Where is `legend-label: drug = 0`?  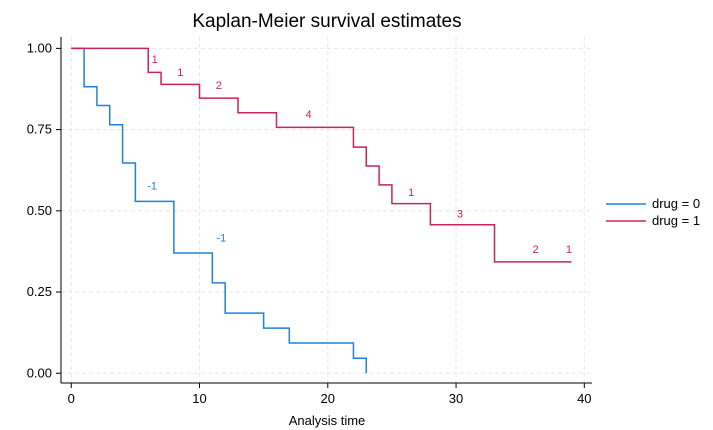
legend-label: drug = 0 is located at coordinates (676, 203).